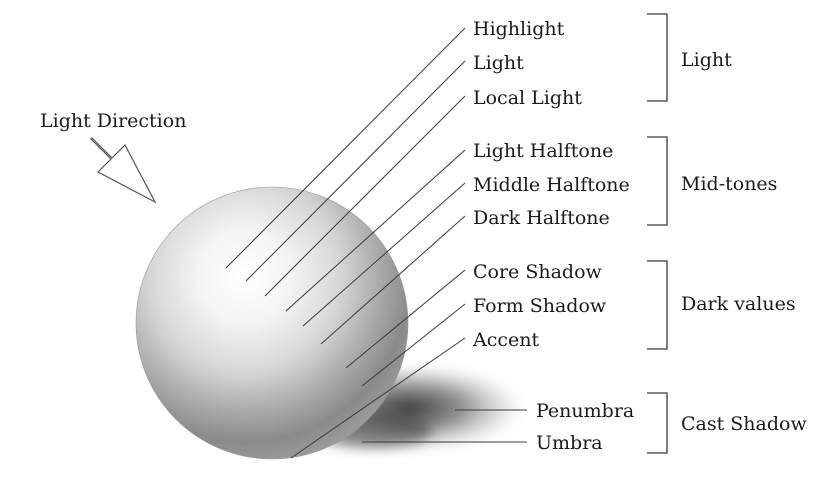  I want to click on label-core-shadow: Core Shadow, so click(538, 272).